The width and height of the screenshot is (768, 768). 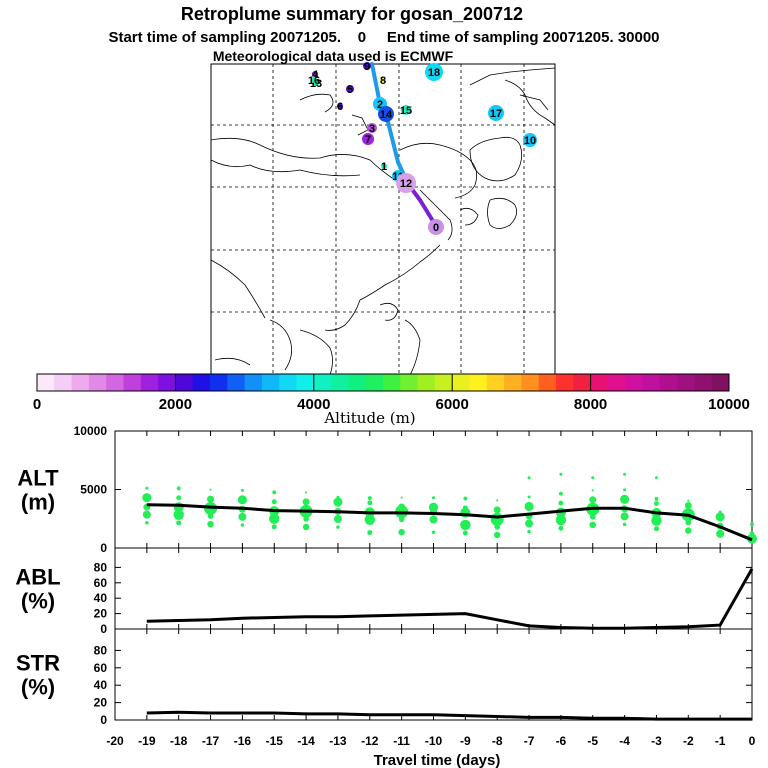 I want to click on panel-str: 80 60 40 20 0 STR(%), so click(x=384, y=677).